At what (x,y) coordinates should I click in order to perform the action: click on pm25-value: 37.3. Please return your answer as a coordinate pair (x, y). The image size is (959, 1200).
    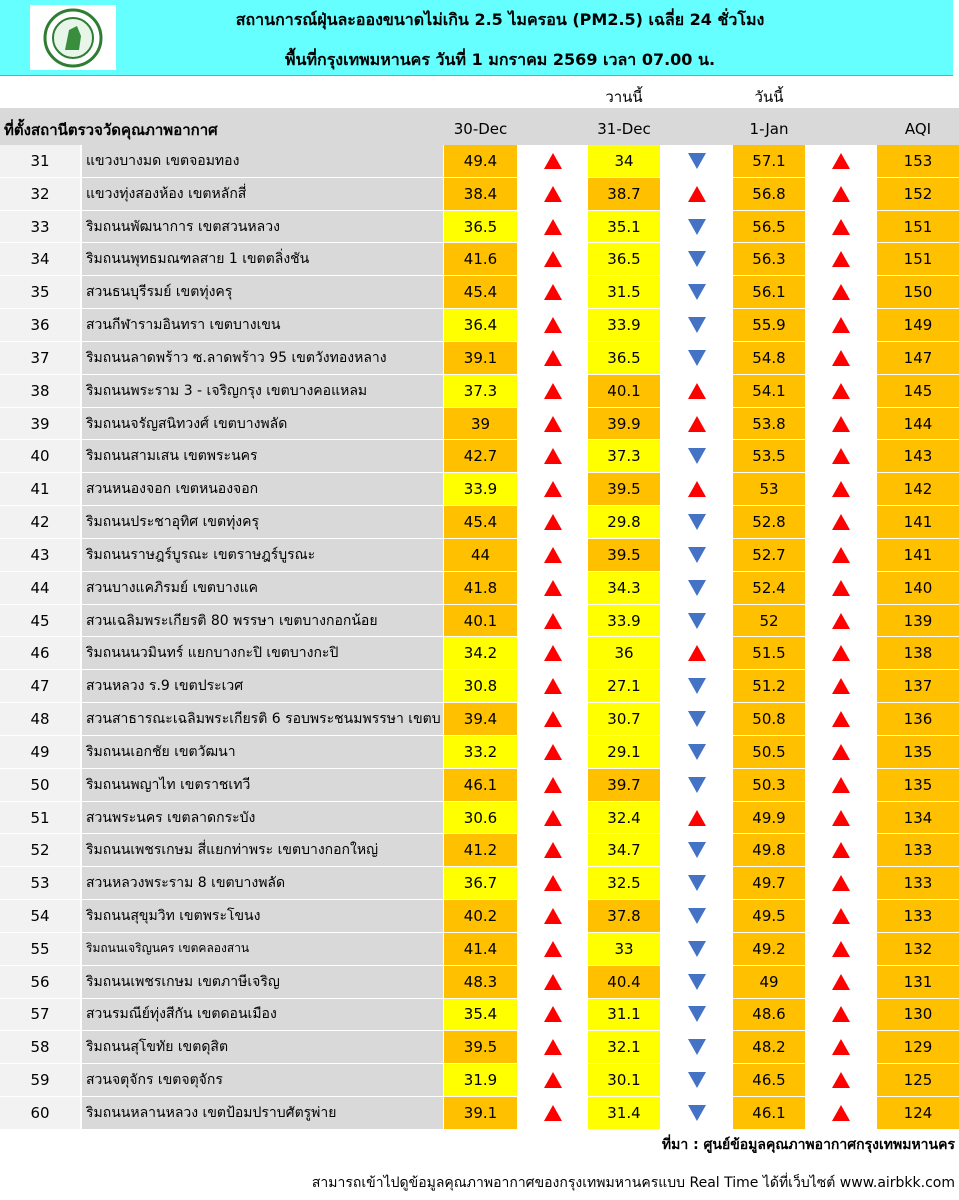
    Looking at the image, I should click on (480, 391).